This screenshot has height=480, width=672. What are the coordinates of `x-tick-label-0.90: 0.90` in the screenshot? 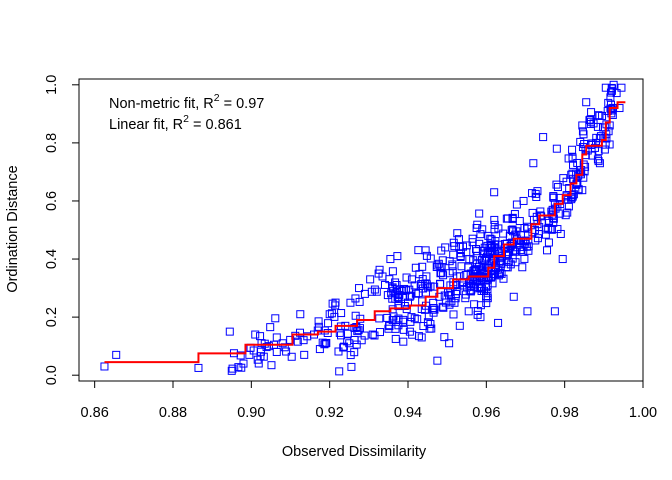 It's located at (251, 413).